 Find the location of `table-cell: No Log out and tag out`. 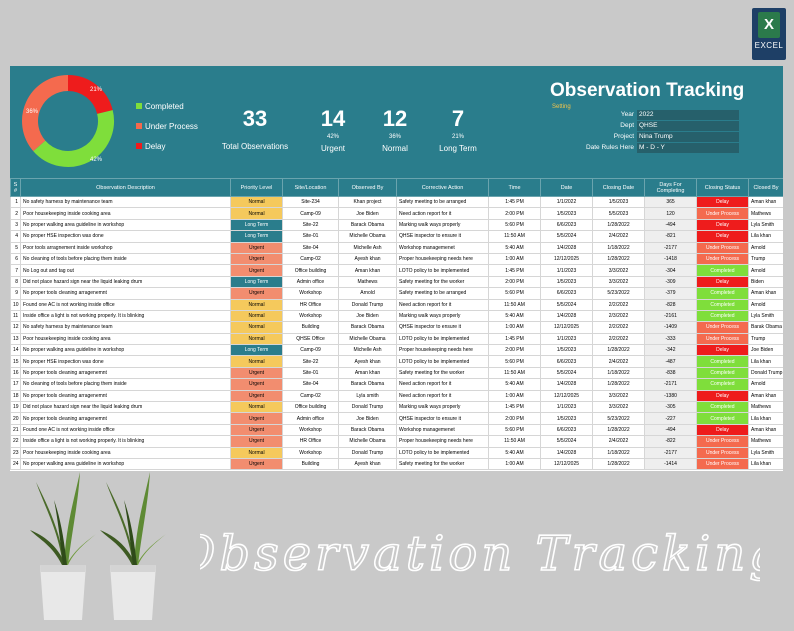

table-cell: No Log out and tag out is located at coordinates (125, 270).